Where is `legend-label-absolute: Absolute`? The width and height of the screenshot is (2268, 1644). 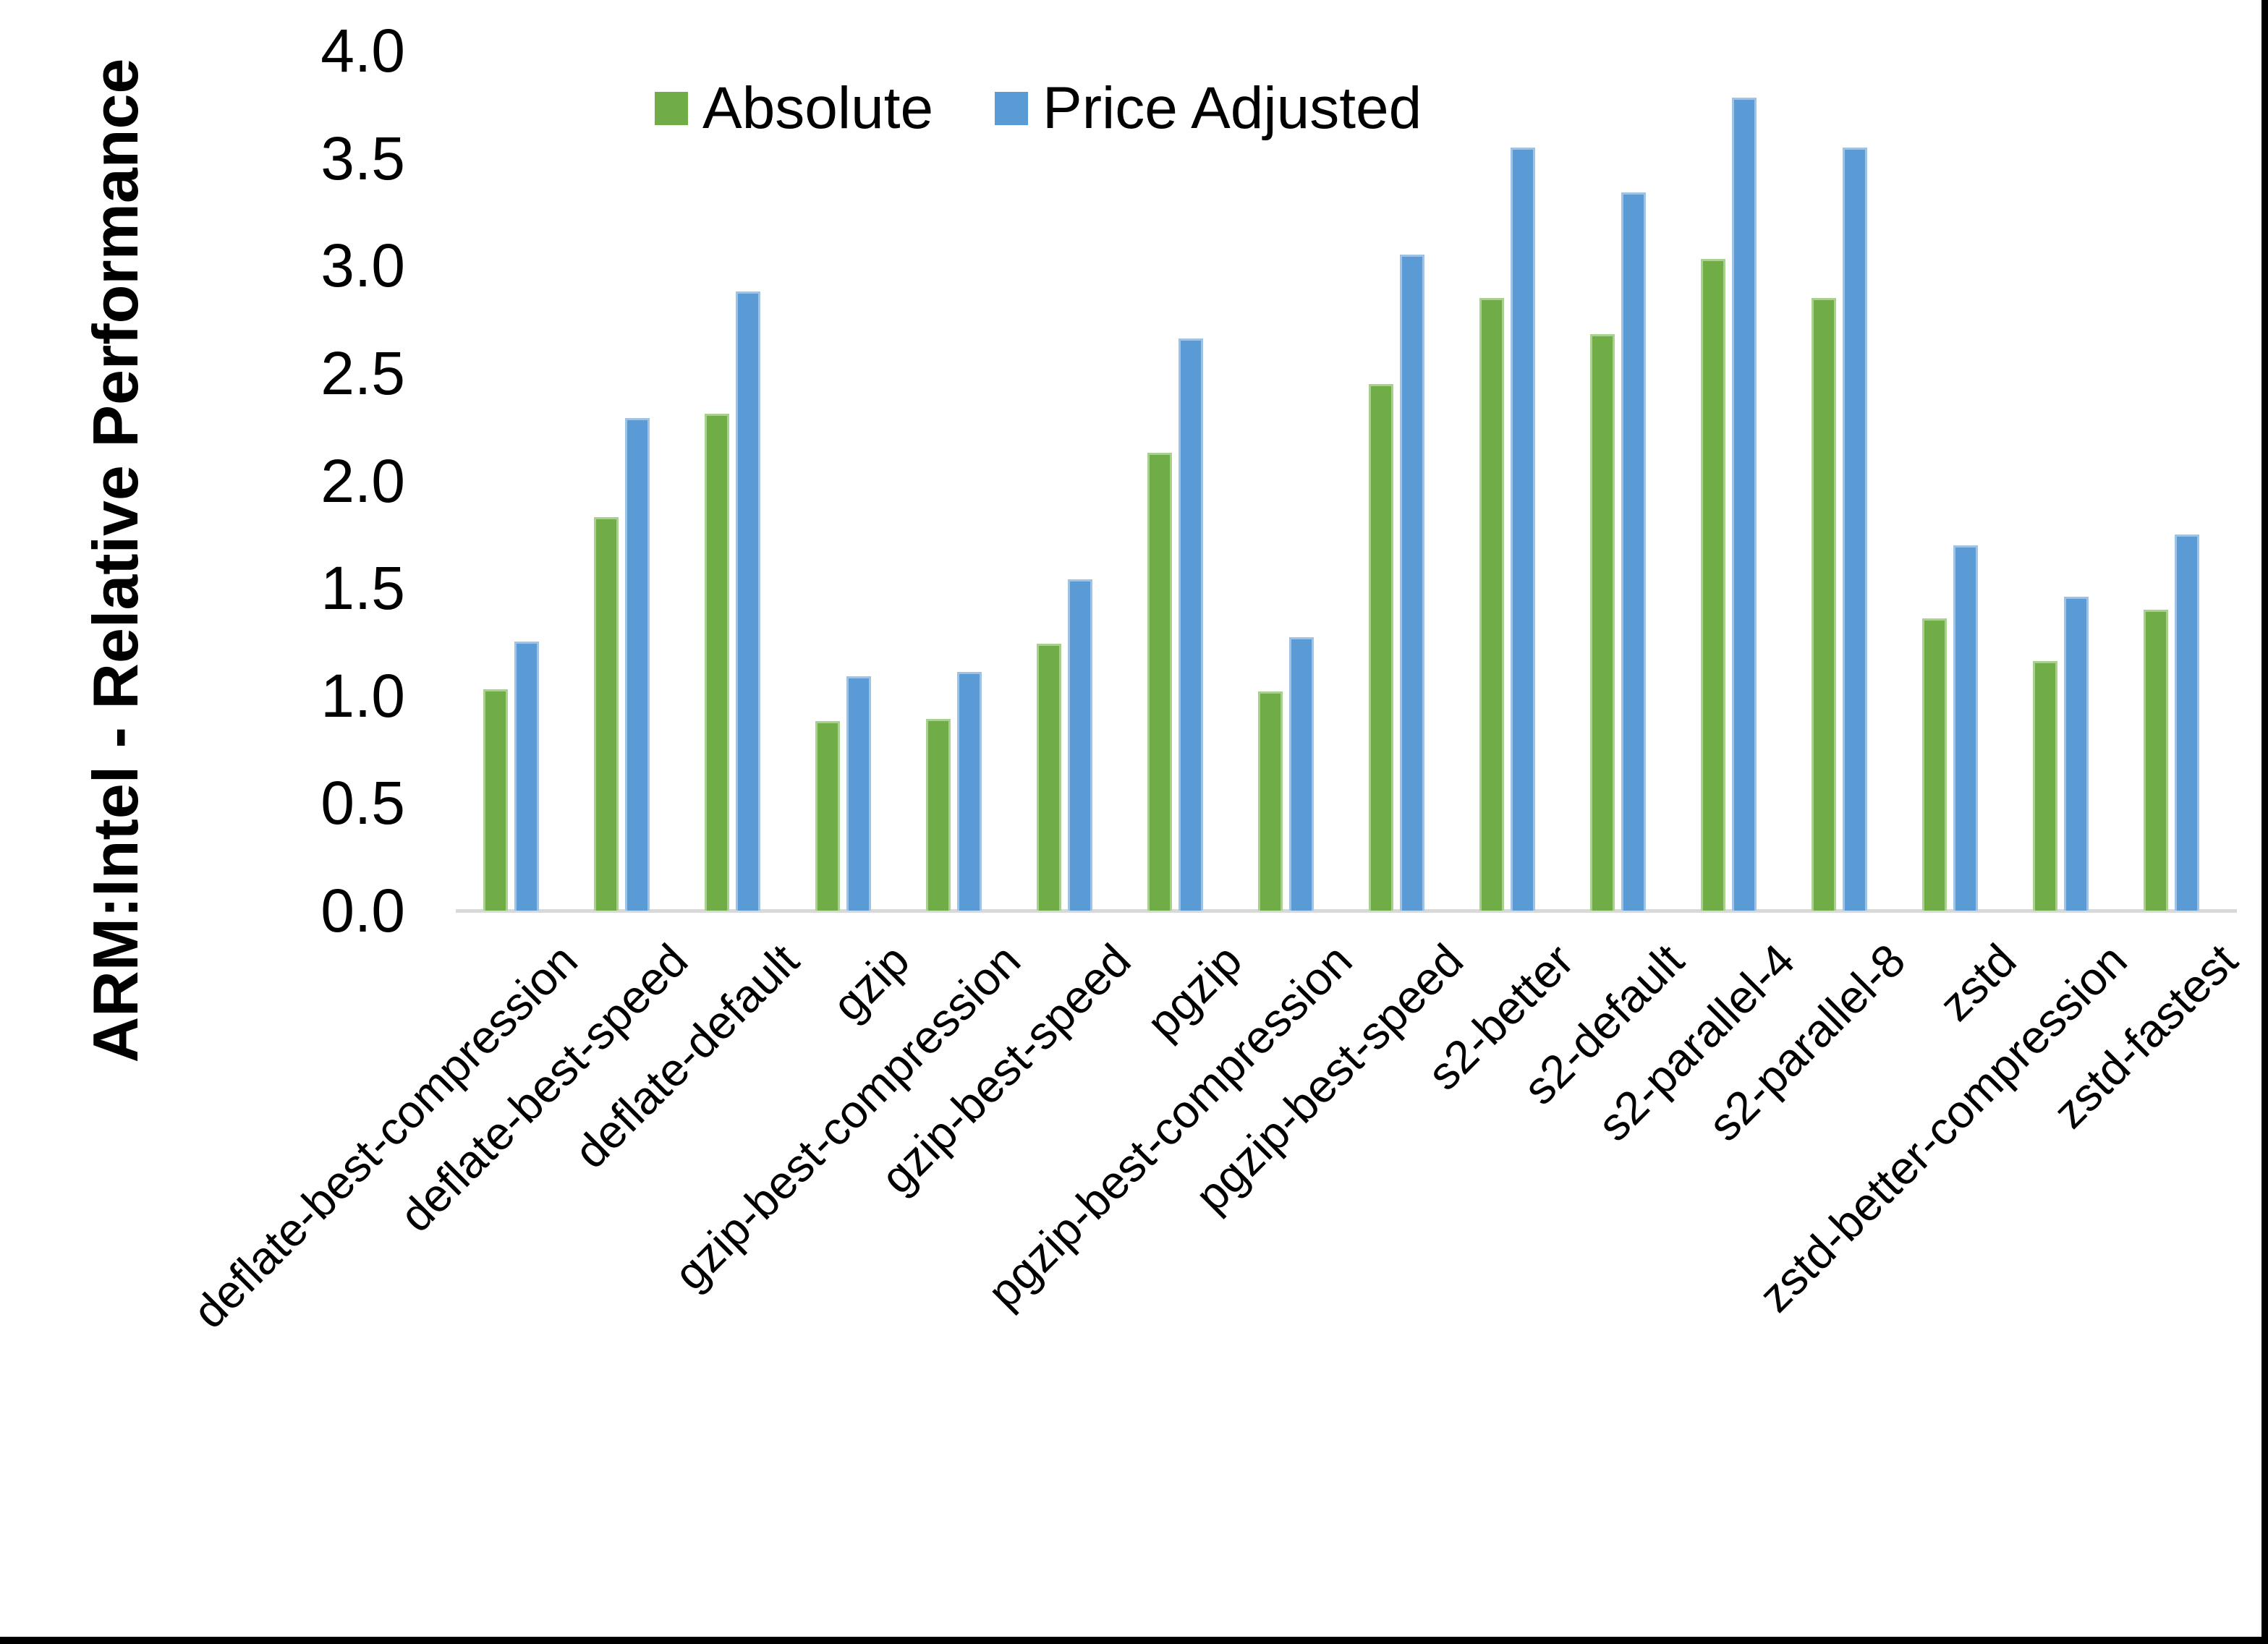
legend-label-absolute: Absolute is located at coordinates (818, 108).